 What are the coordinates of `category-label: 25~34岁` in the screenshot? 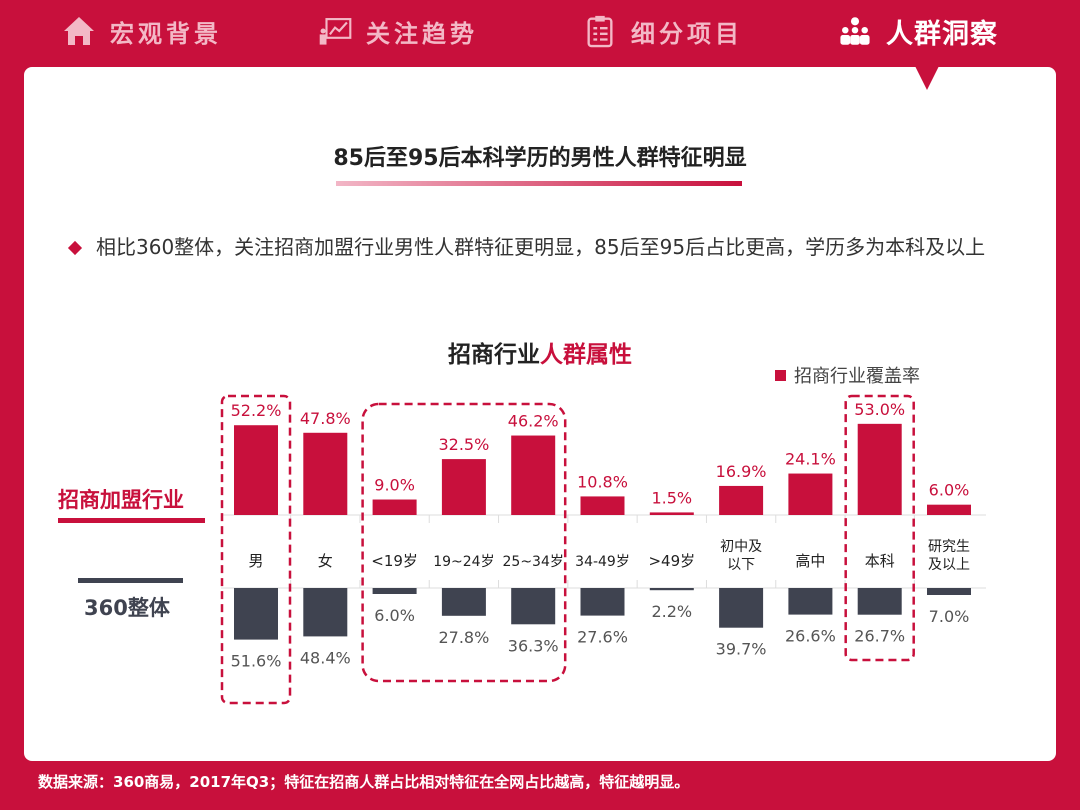 It's located at (533, 562).